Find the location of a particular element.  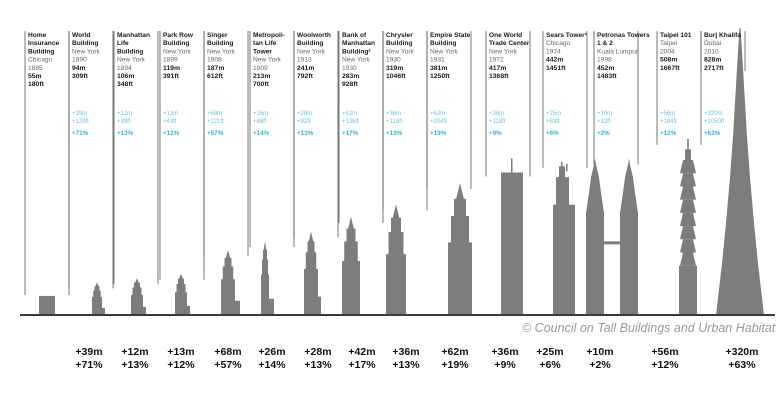

footer-increase: +26m+14% is located at coordinates (272, 358).